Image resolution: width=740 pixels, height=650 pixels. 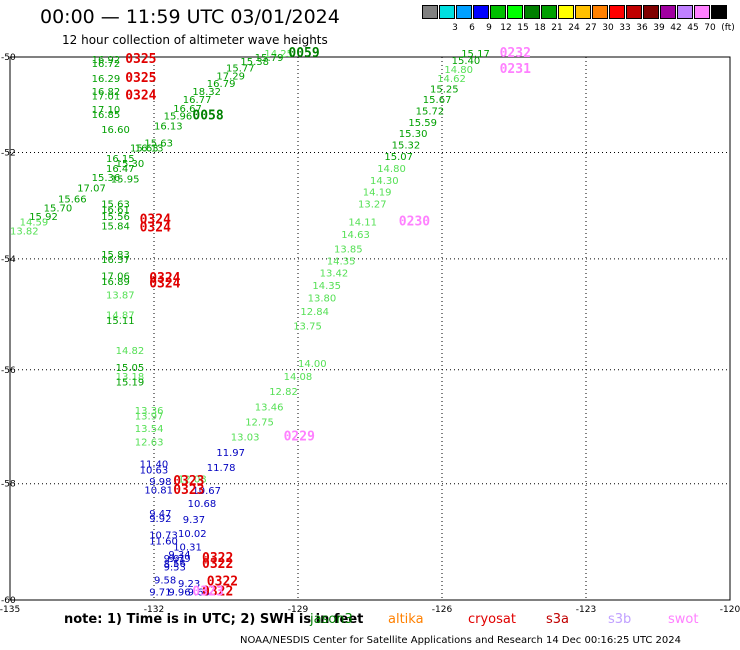 I want to click on wave-height-value: 13.85, so click(x=348, y=249).